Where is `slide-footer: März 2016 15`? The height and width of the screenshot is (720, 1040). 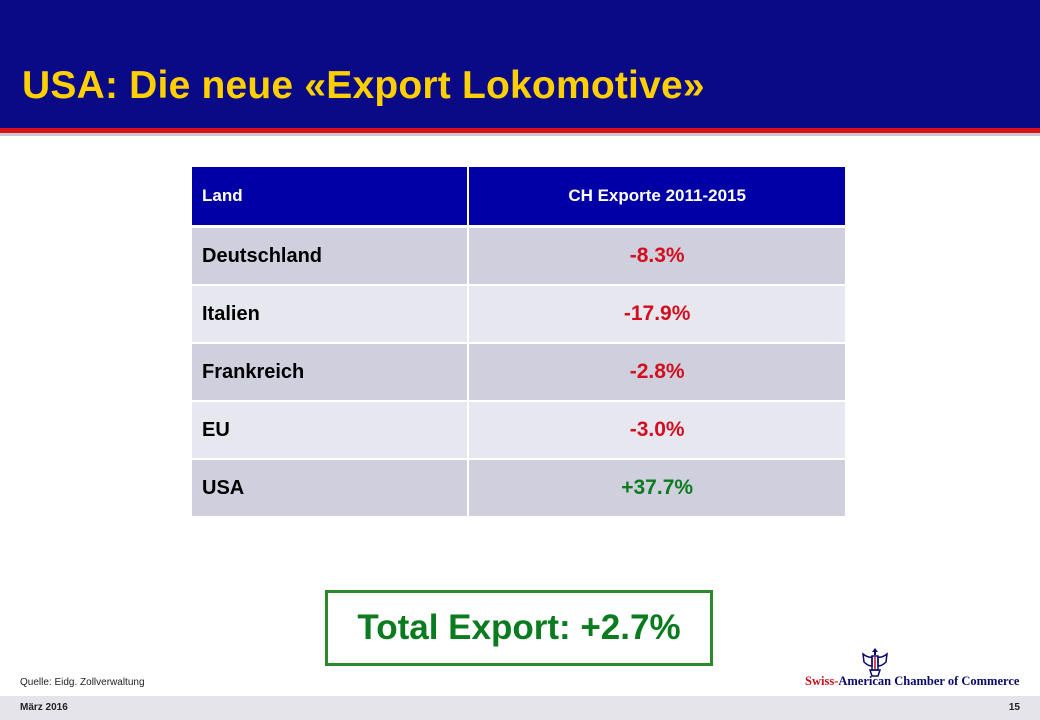 slide-footer: März 2016 15 is located at coordinates (520, 708).